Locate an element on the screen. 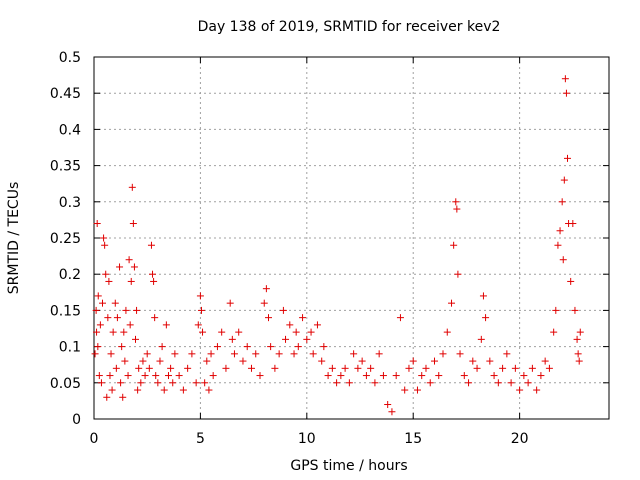 The image size is (640, 480). y-tick-label: 0.15 is located at coordinates (65, 311).